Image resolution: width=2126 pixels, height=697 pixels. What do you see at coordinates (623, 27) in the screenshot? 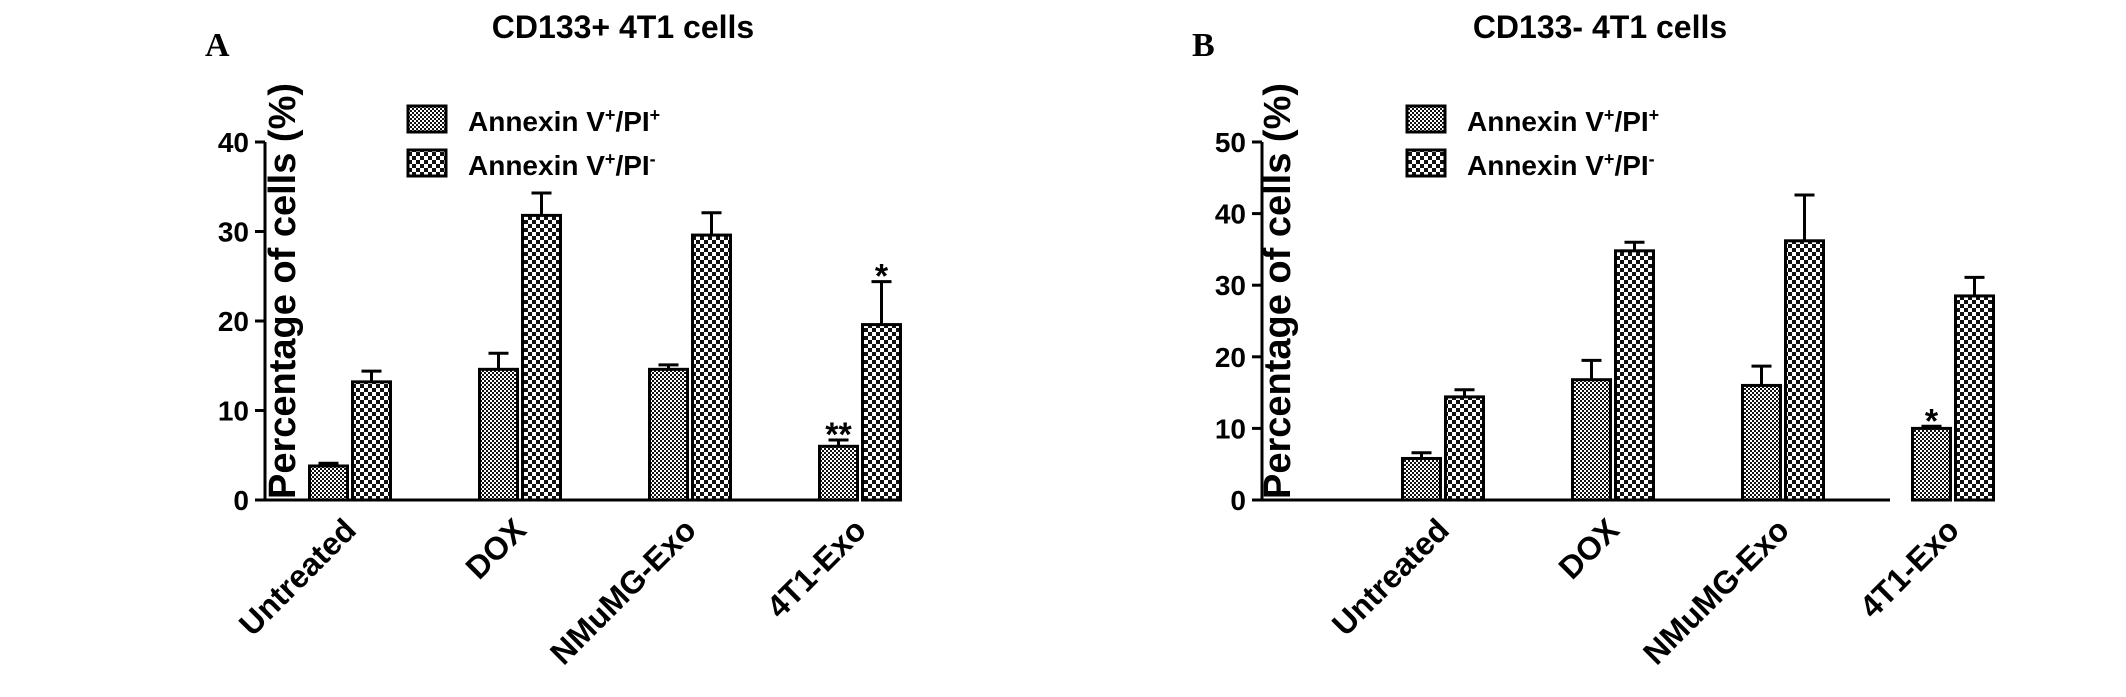
I see `chart-title: CD133+ 4T1 cells` at bounding box center [623, 27].